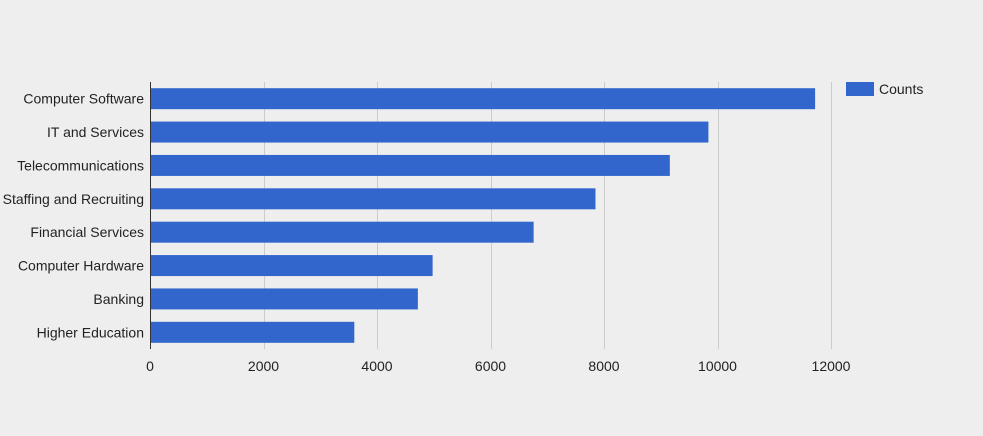 The width and height of the screenshot is (983, 436). Describe the element at coordinates (490, 366) in the screenshot. I see `x-tick-label: 6000` at that location.